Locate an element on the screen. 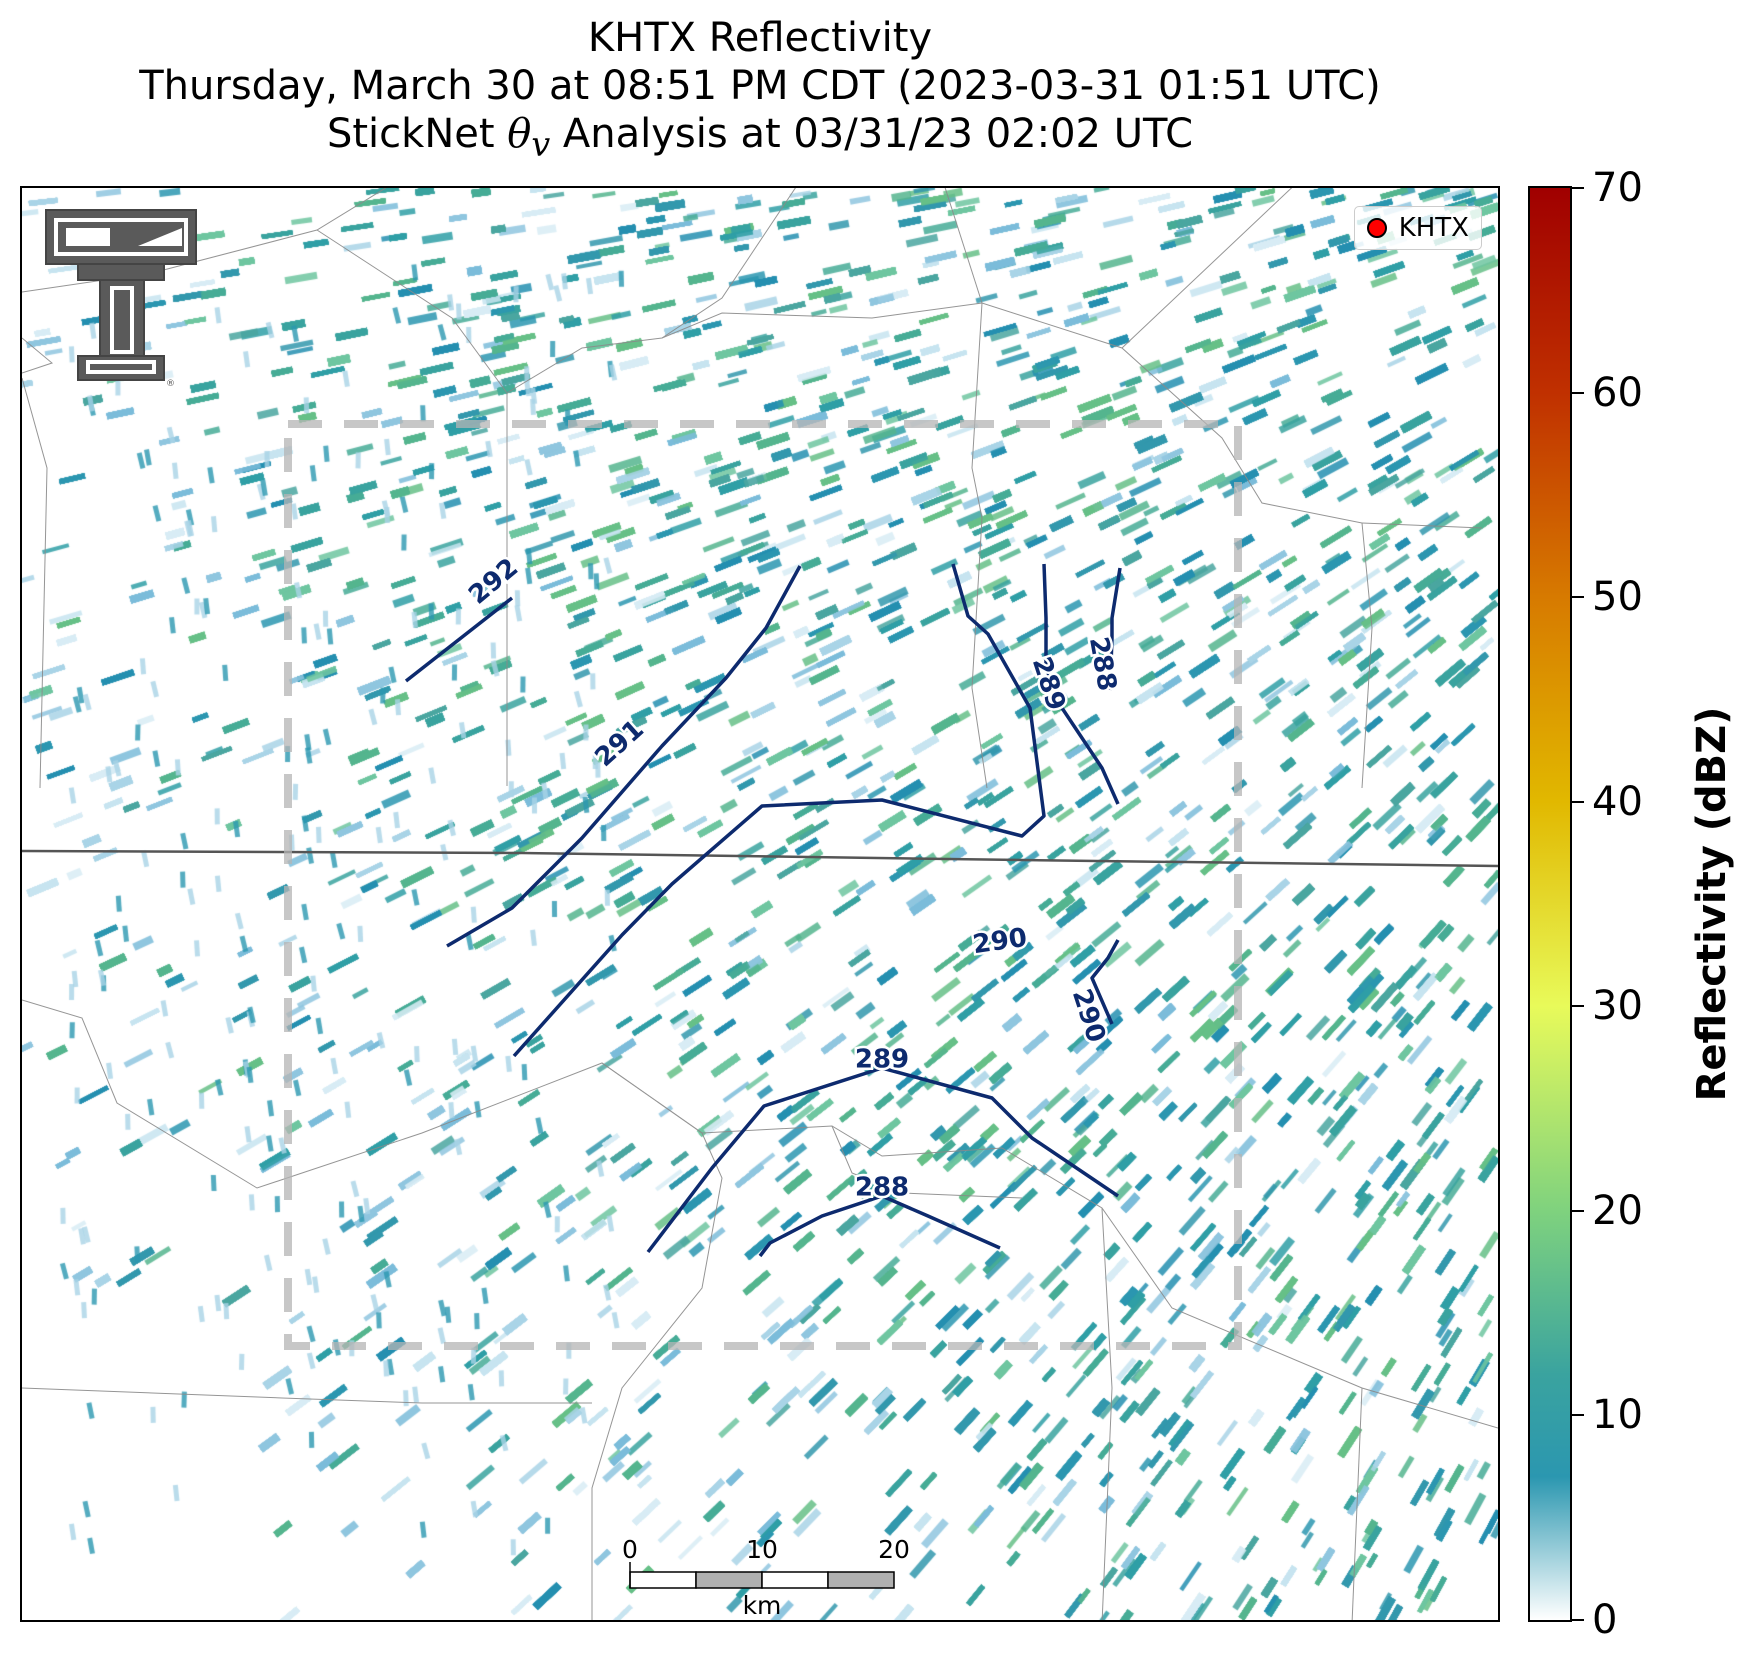  scale-bar: 0 10 20 km is located at coordinates (766, 1577).